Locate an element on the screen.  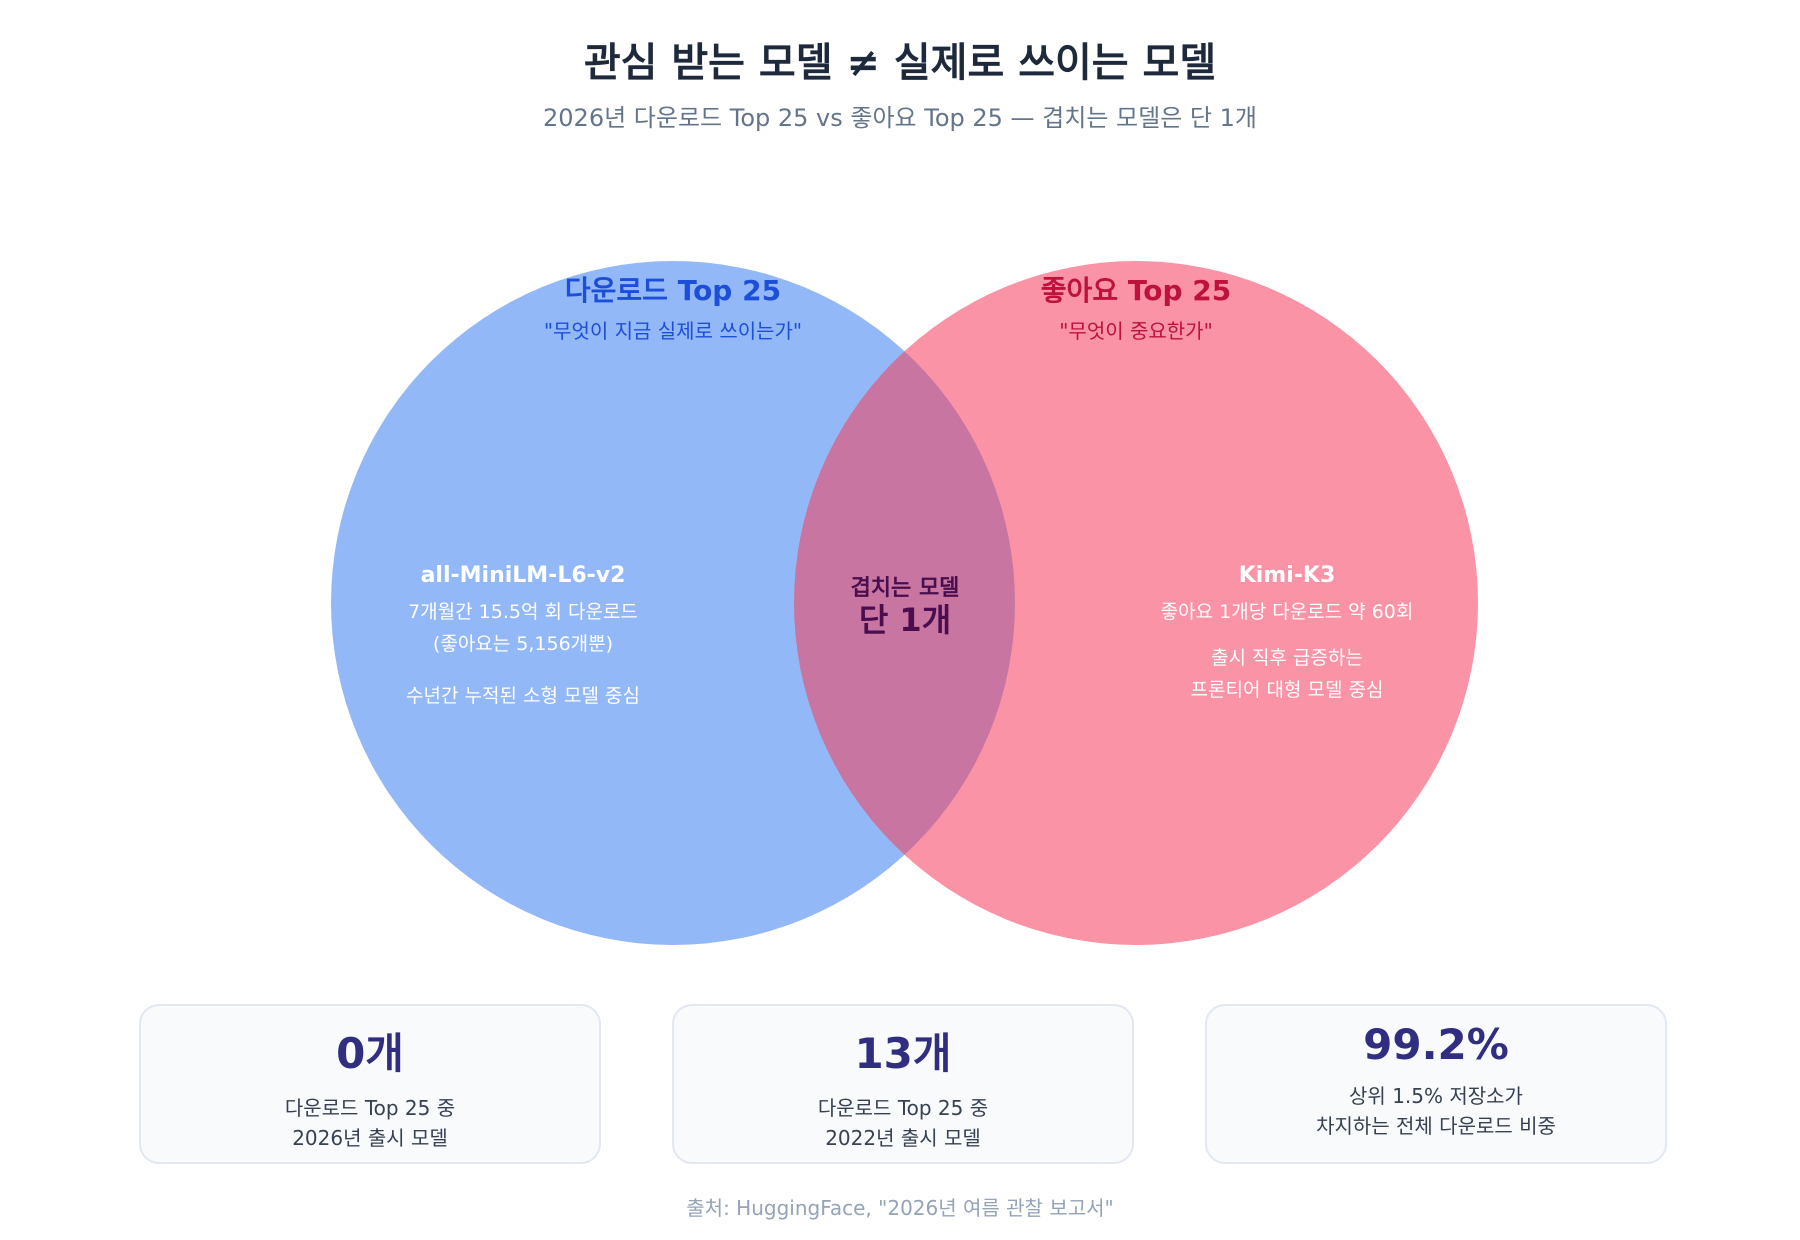
page-title: 관심 받는 모델 ≠ 실제로 쓰이는 모델 is located at coordinates (900, 63).